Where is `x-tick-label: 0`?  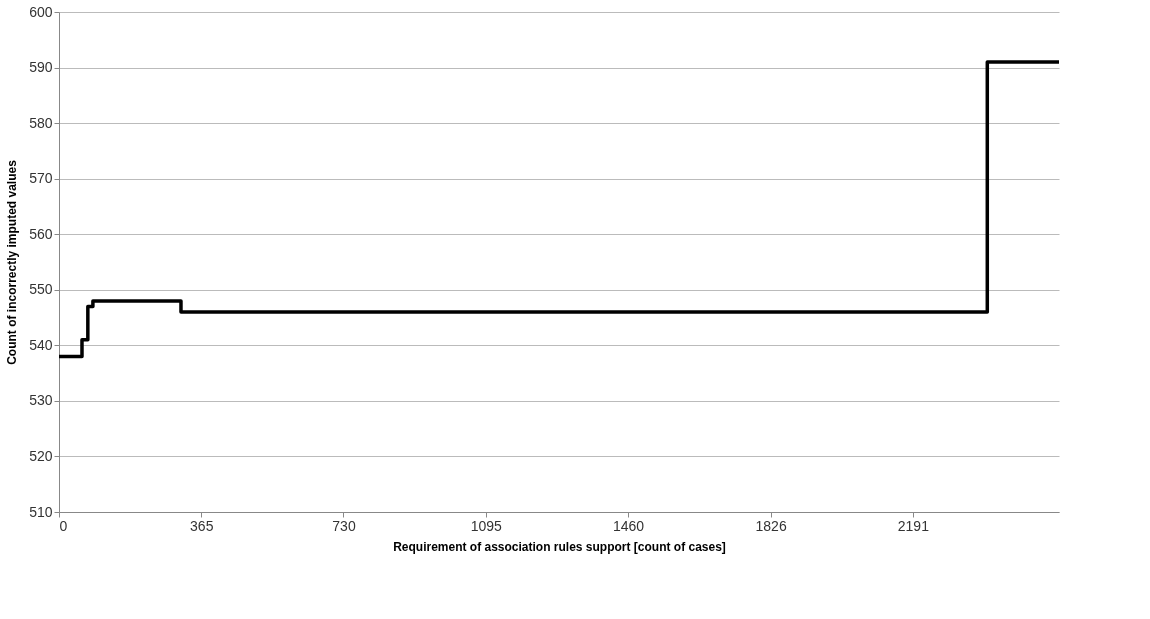 x-tick-label: 0 is located at coordinates (63, 525).